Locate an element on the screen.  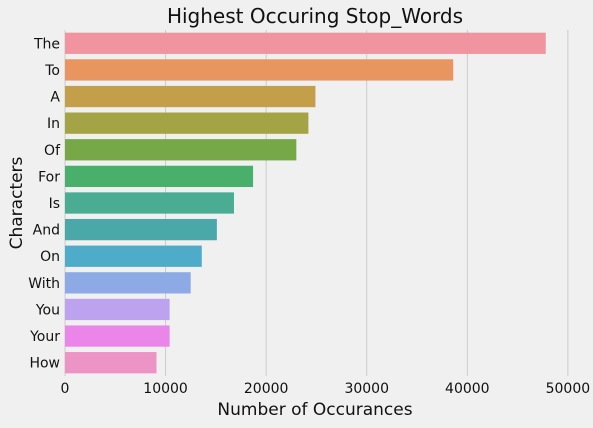
y-tick-label: On is located at coordinates (50, 257).